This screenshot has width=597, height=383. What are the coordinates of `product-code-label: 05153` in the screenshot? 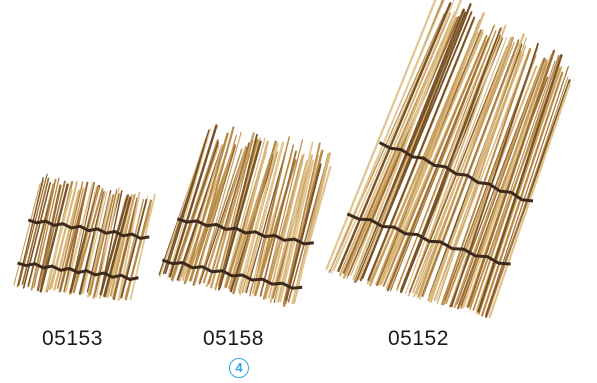 It's located at (72, 338).